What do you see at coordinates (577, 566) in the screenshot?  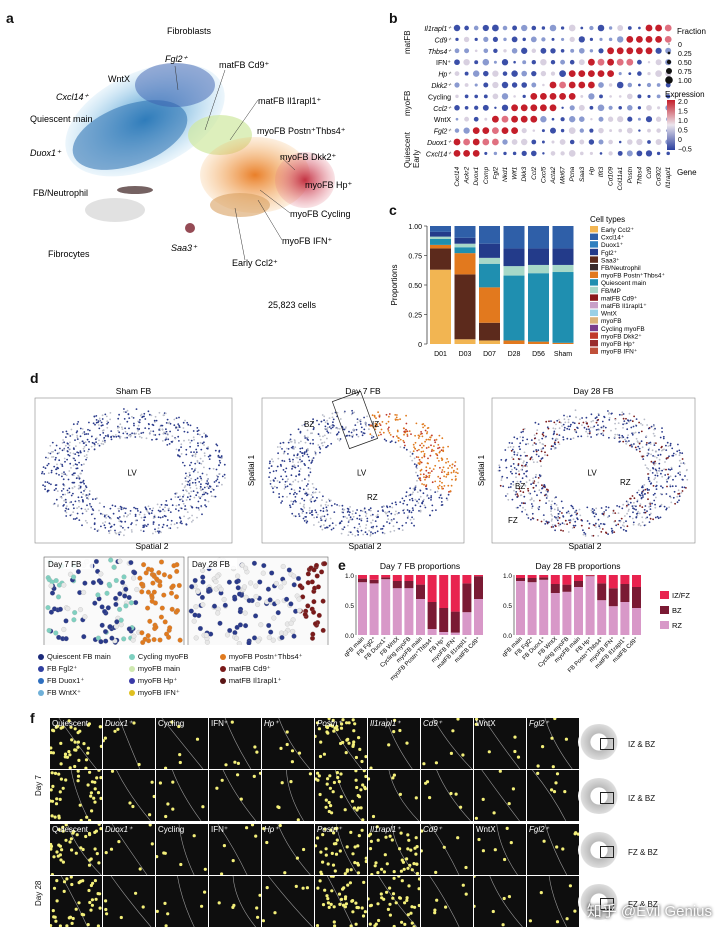 I see `zone-chart-title: Day 28 FB proportions` at bounding box center [577, 566].